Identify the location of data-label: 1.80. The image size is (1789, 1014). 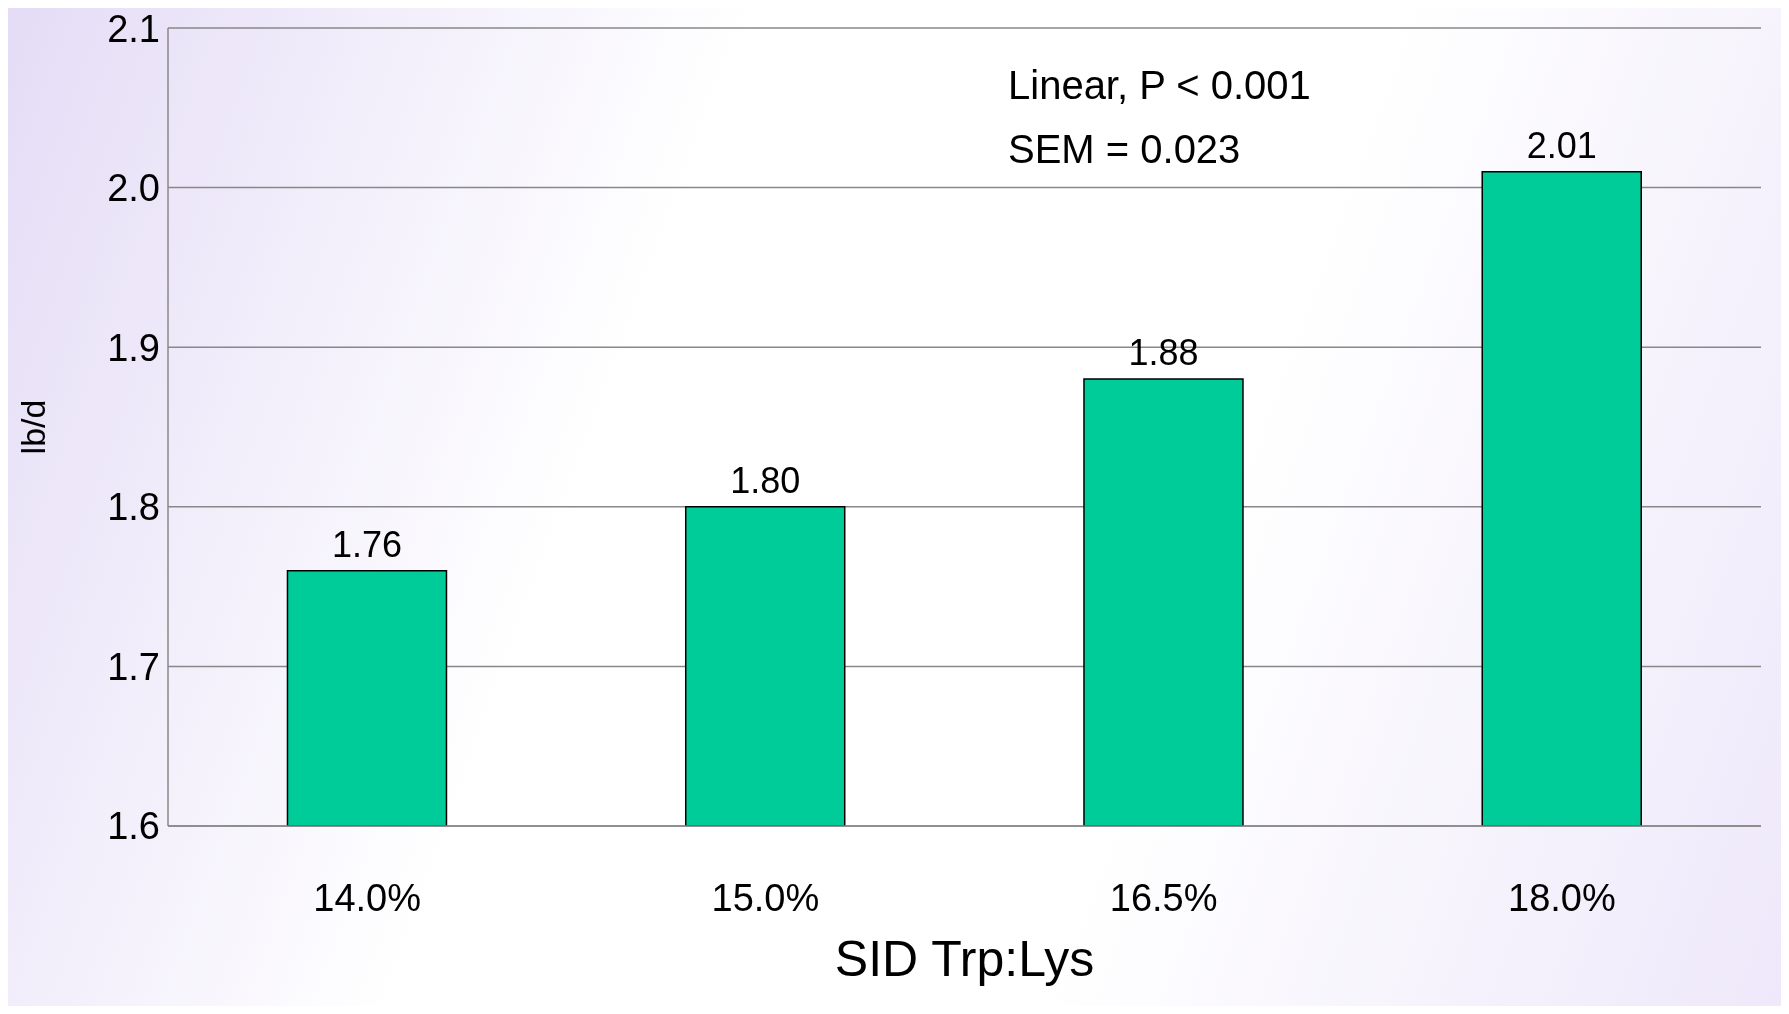
(765, 480).